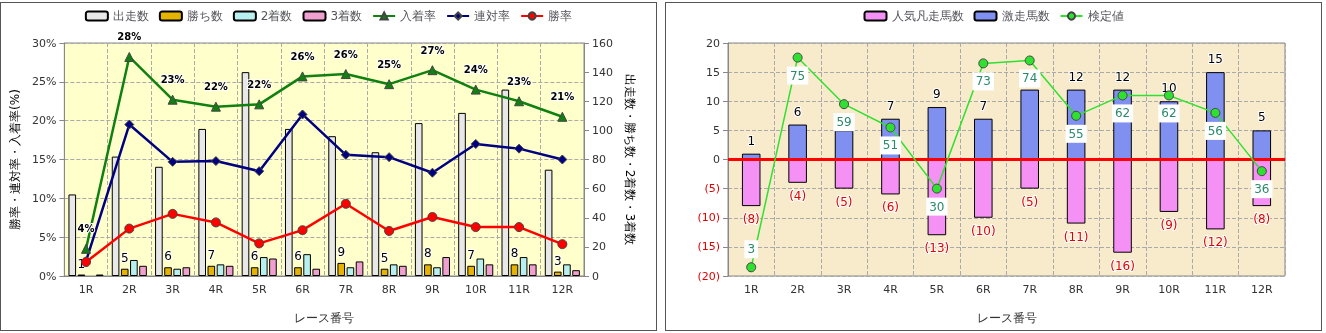  I want to click on legend-label: 連対率, so click(492, 16).